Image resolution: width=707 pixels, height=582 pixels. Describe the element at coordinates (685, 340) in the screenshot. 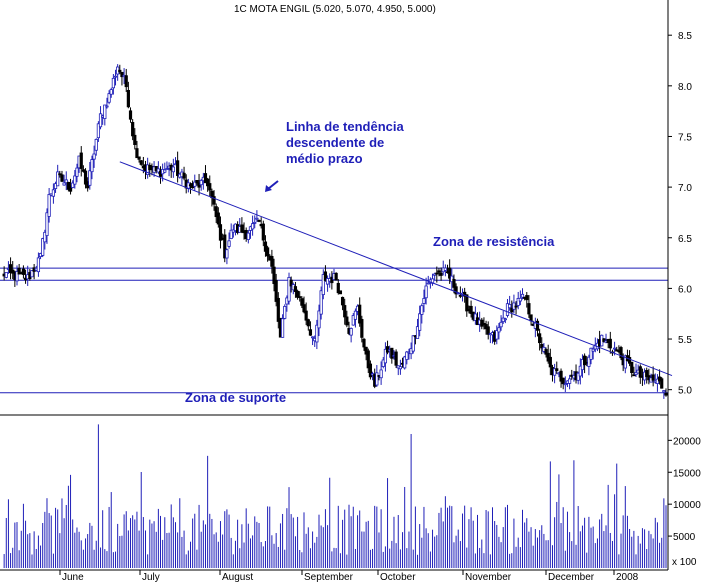

I see `price-tick-label: 5.5` at that location.